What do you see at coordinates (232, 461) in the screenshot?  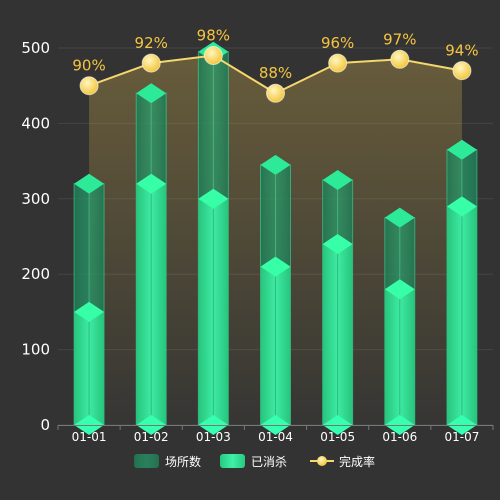 I see `legend-swatch-done` at bounding box center [232, 461].